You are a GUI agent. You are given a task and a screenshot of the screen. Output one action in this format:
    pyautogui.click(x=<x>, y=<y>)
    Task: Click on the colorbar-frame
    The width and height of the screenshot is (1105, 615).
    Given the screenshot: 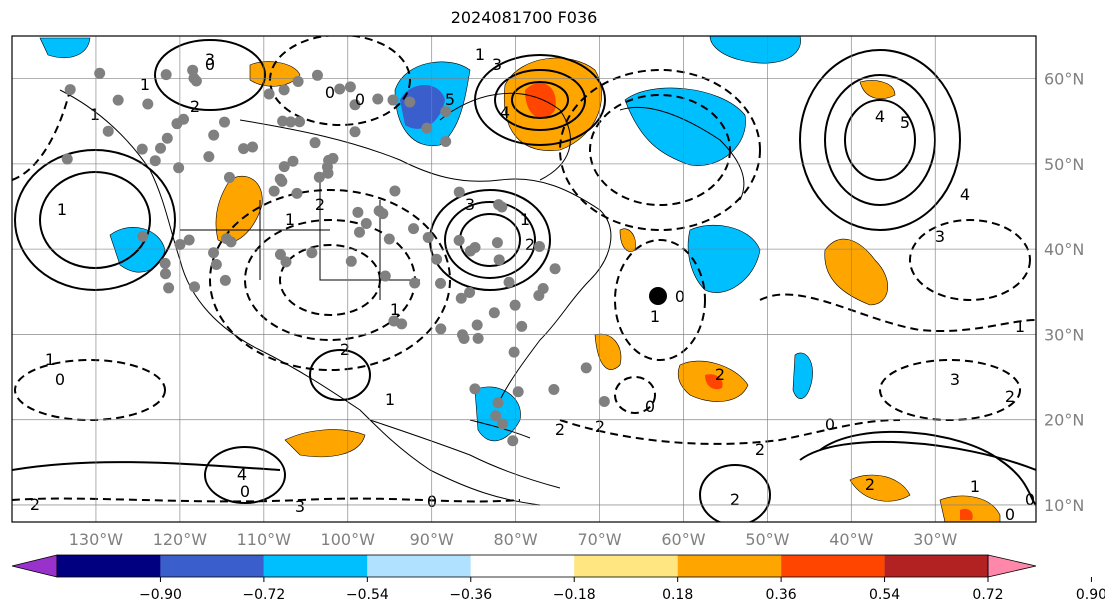 What is the action you would take?
    pyautogui.click(x=522, y=566)
    